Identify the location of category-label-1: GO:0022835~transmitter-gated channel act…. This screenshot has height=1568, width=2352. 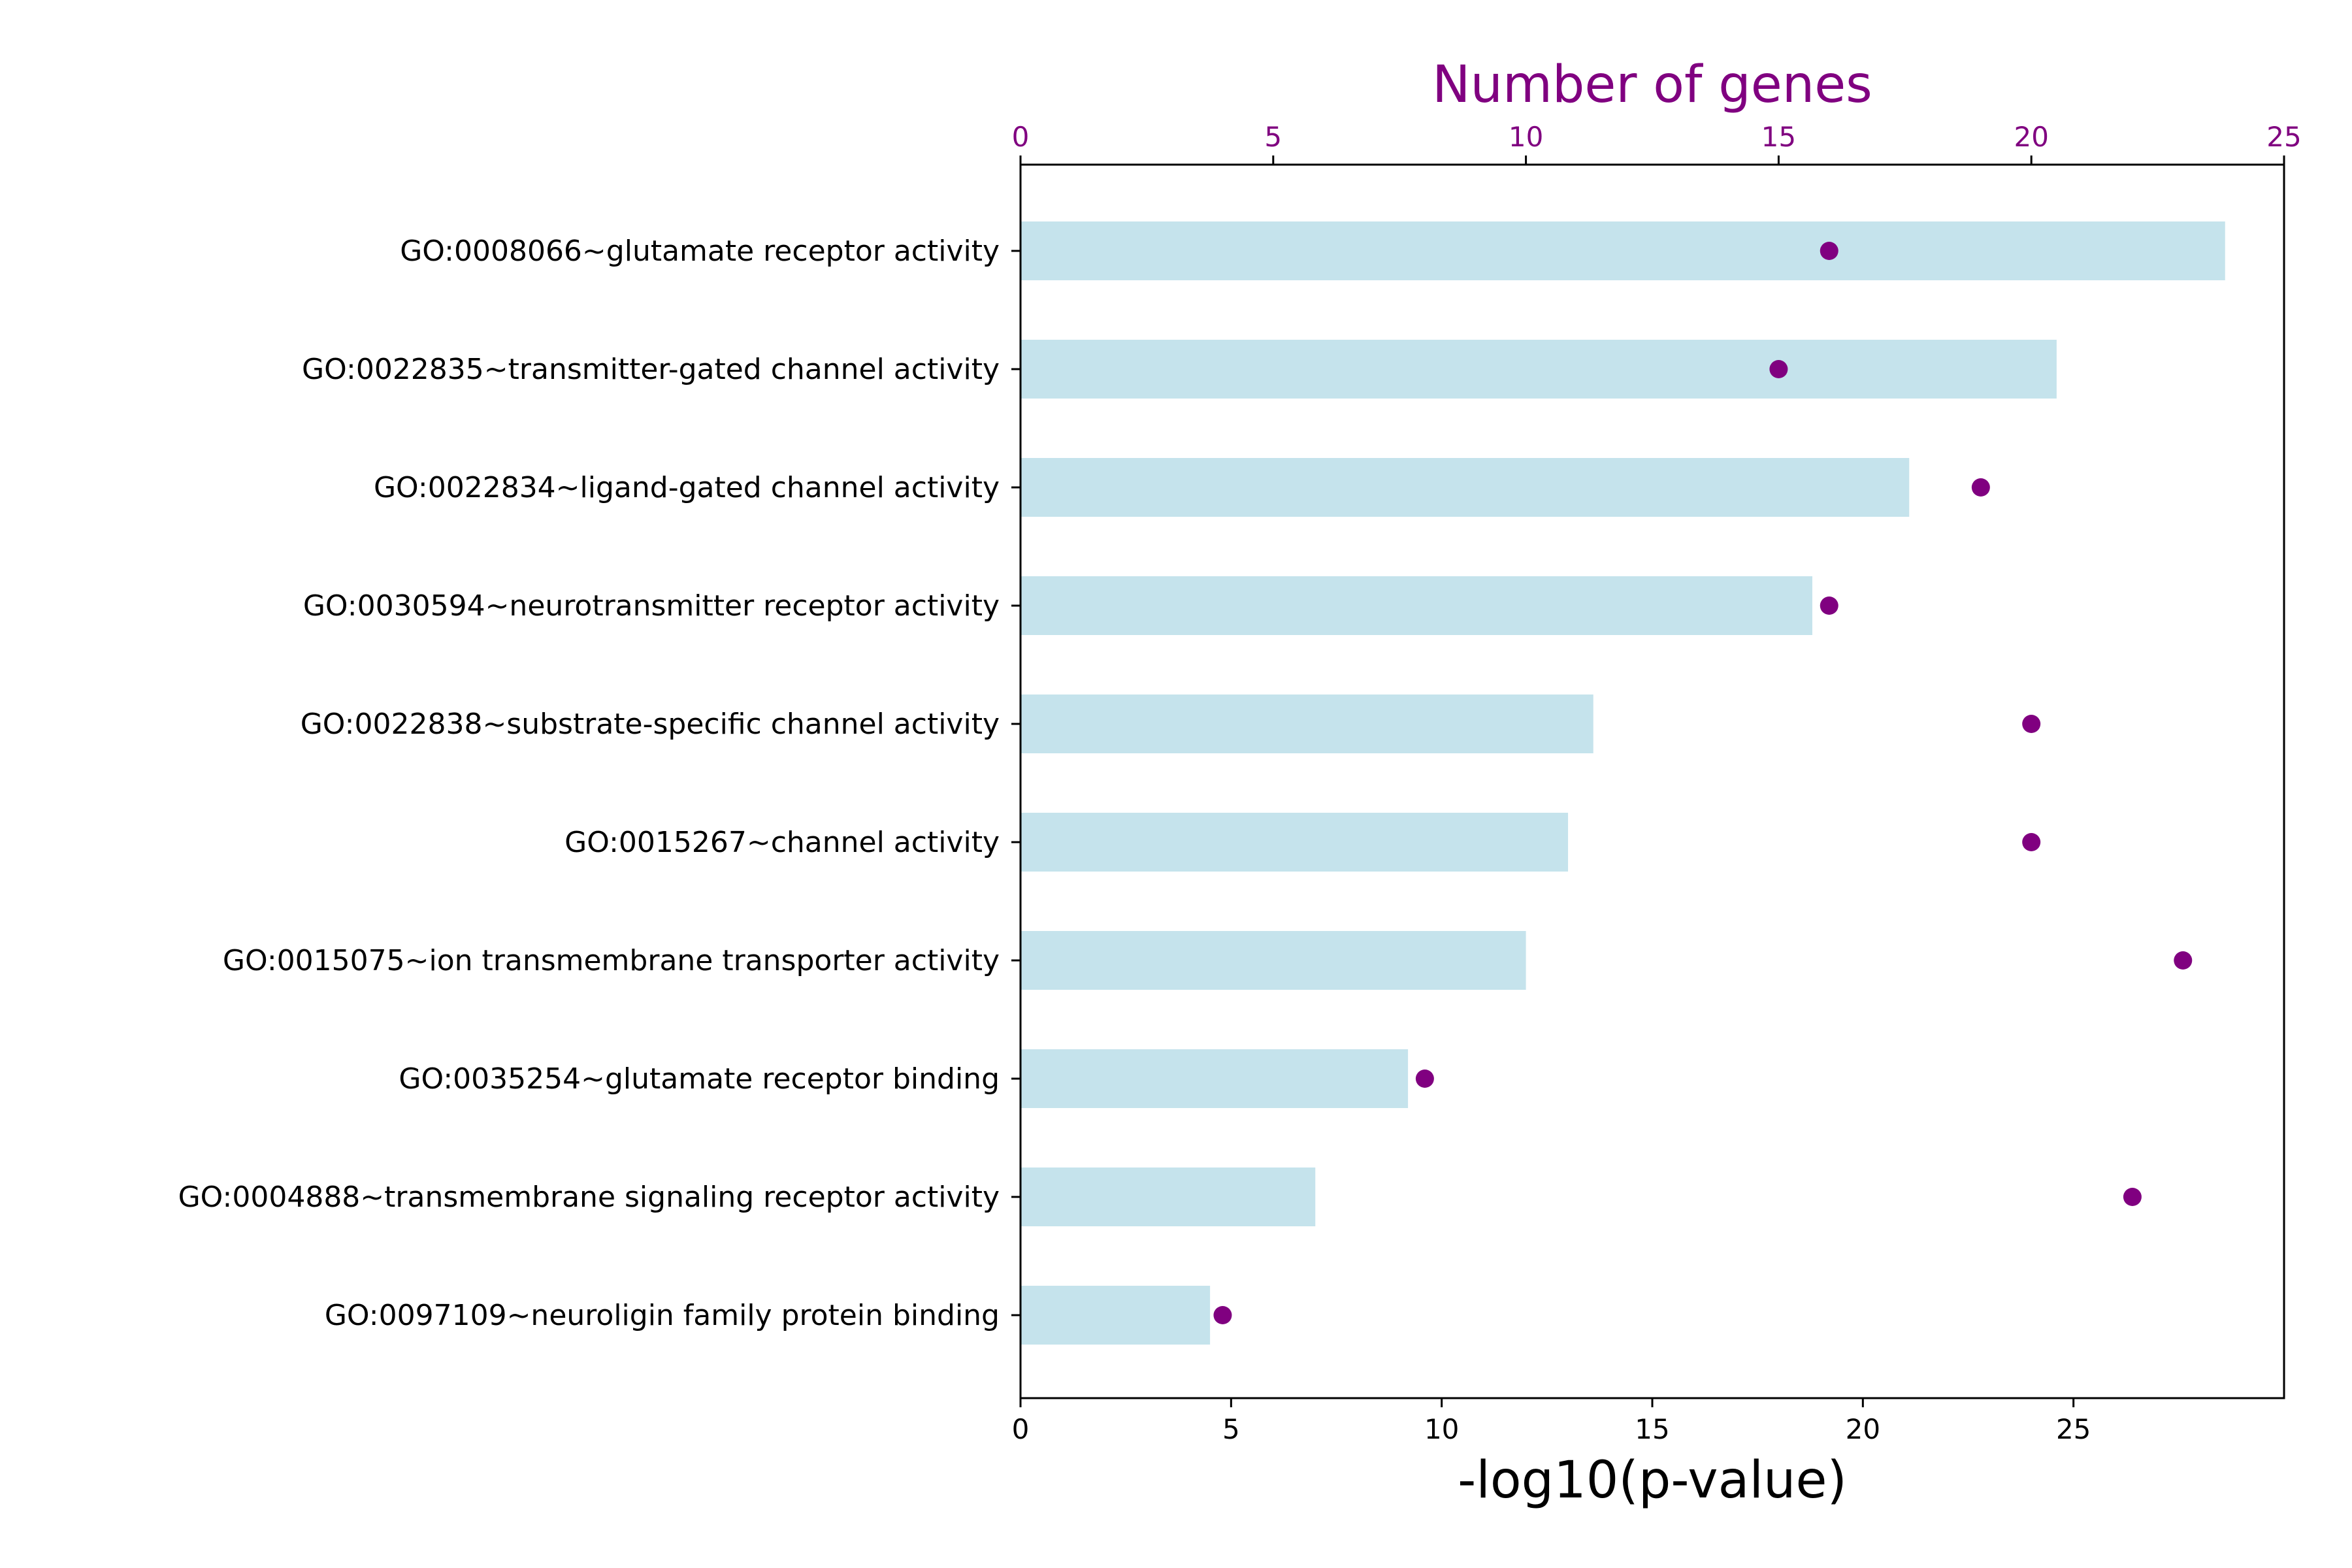
(651, 369).